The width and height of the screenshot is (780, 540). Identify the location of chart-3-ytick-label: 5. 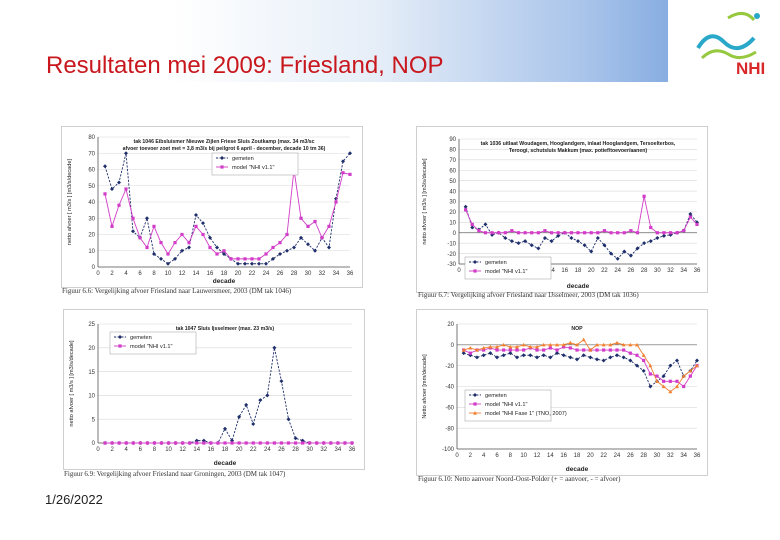
(94, 420).